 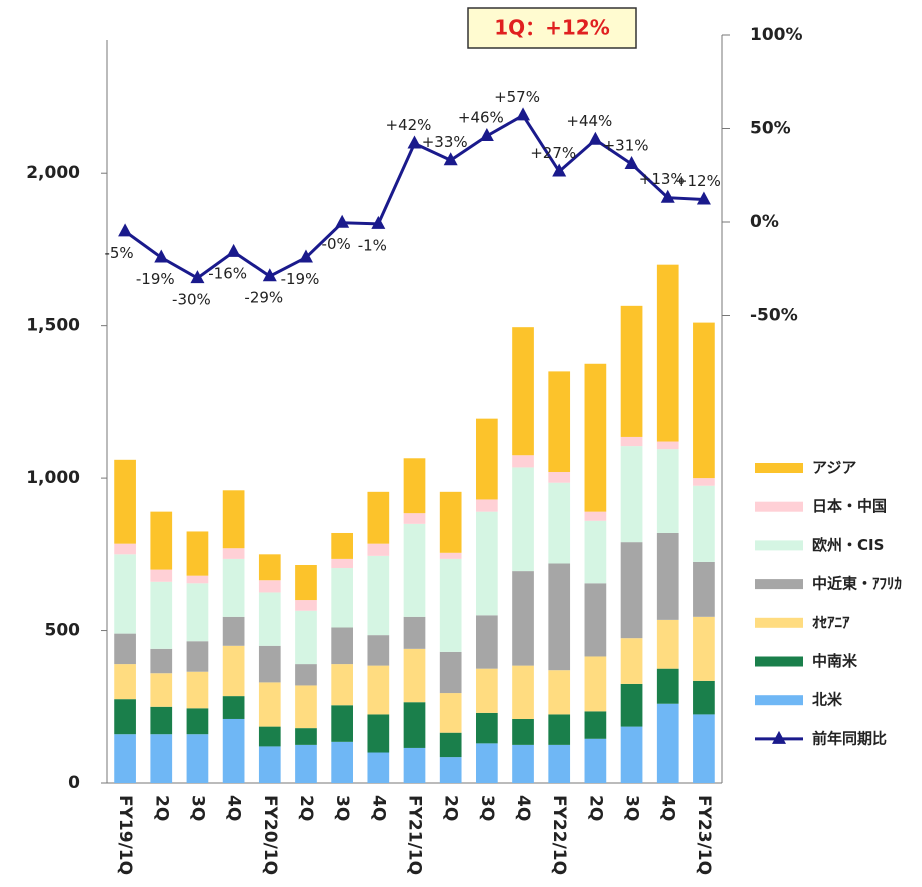 I want to click on annotation: 1Q：+12%, so click(x=552, y=28).